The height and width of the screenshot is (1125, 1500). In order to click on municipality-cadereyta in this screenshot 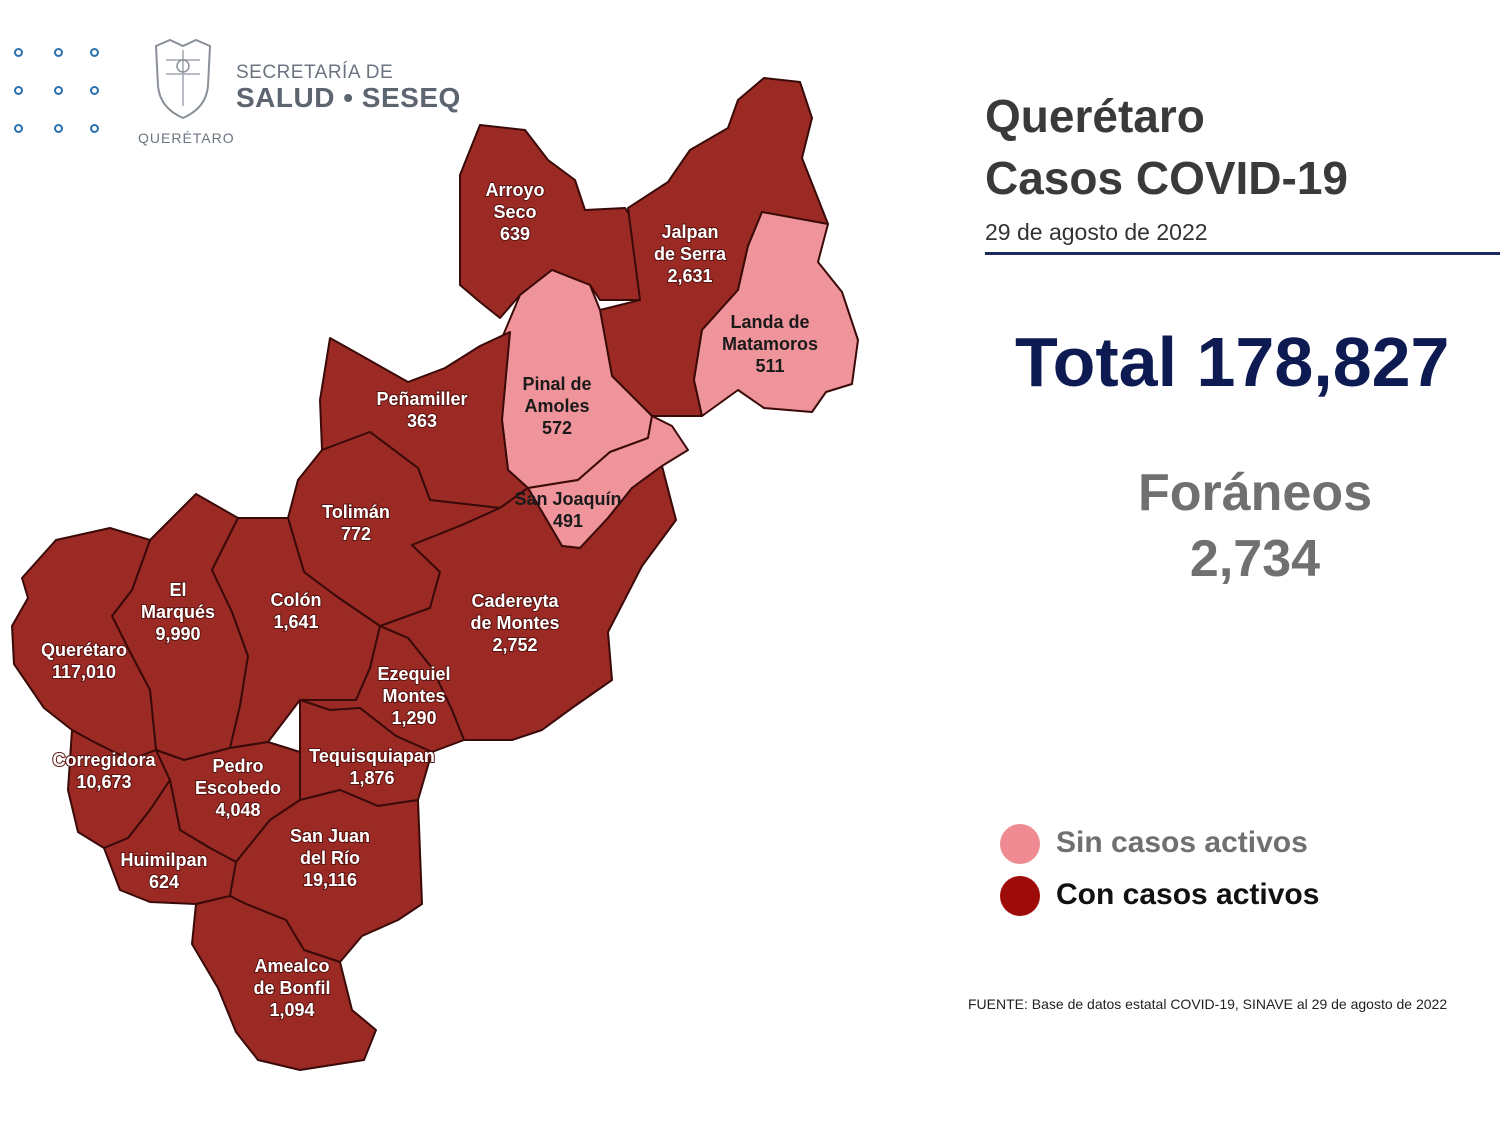, I will do `click(528, 603)`.